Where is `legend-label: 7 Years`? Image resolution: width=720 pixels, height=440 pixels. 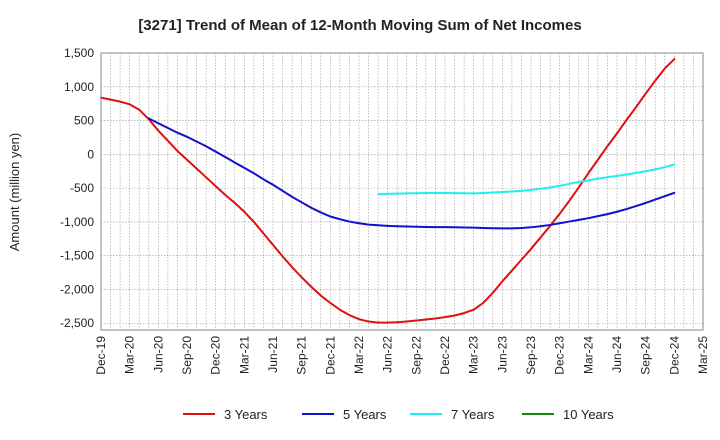
legend-label: 7 Years is located at coordinates (473, 414).